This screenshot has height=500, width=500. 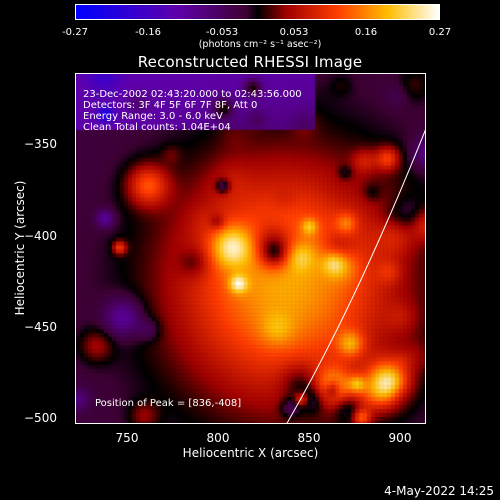 I want to click on y-tick-label: −450, so click(x=40, y=327).